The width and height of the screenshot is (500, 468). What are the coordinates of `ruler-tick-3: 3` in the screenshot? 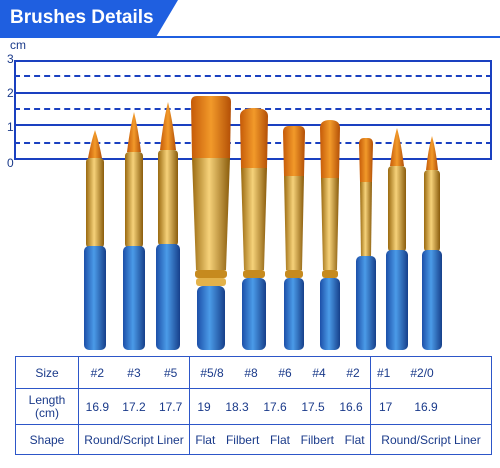 It's located at (10, 59).